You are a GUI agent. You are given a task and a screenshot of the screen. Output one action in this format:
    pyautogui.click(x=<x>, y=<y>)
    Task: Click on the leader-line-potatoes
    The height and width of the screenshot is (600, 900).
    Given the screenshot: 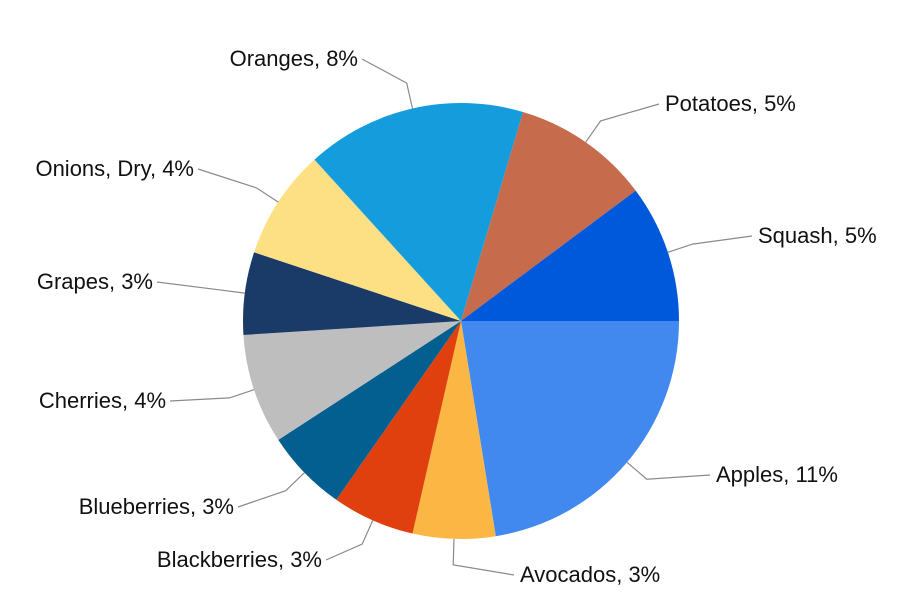 What is the action you would take?
    pyautogui.click(x=622, y=123)
    